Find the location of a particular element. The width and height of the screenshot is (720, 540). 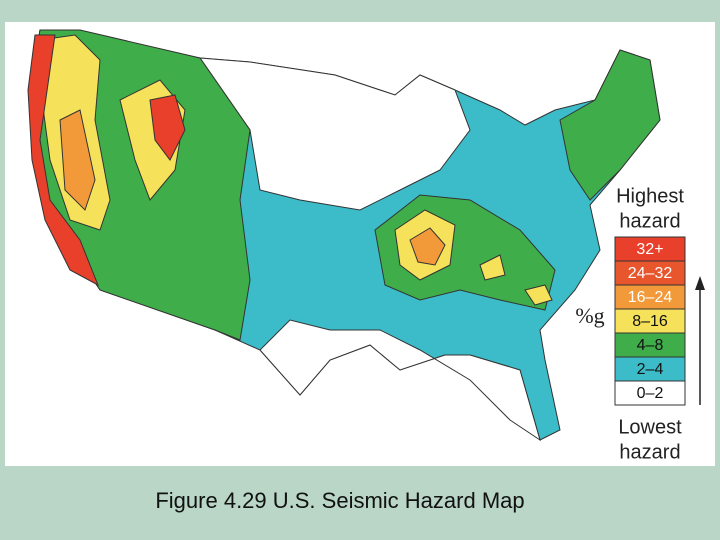

legend-bottom: Lowest is located at coordinates (650, 427).